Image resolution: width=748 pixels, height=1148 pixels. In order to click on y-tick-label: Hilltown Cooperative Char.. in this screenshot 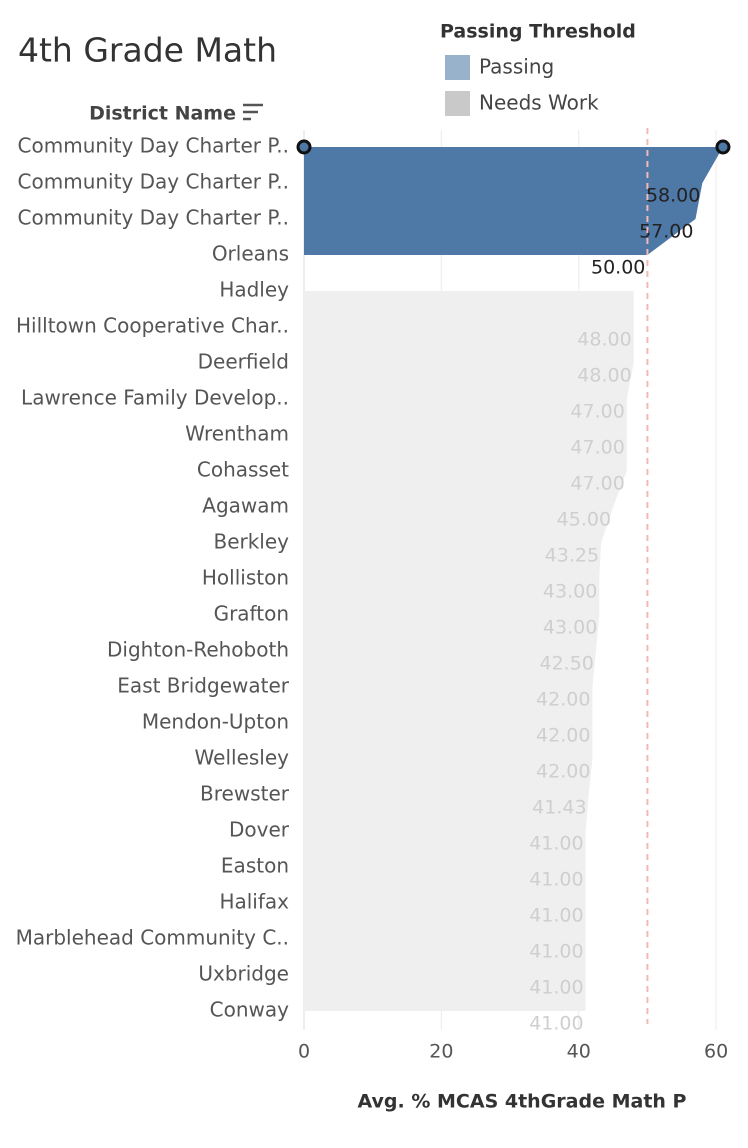, I will do `click(152, 326)`.